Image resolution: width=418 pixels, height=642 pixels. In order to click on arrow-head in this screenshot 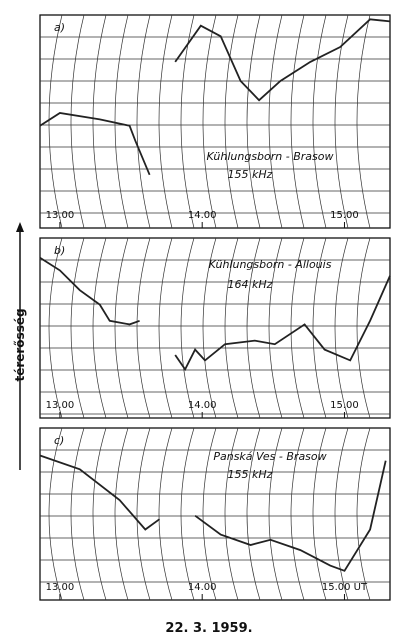, I will do `click(20, 227)`.